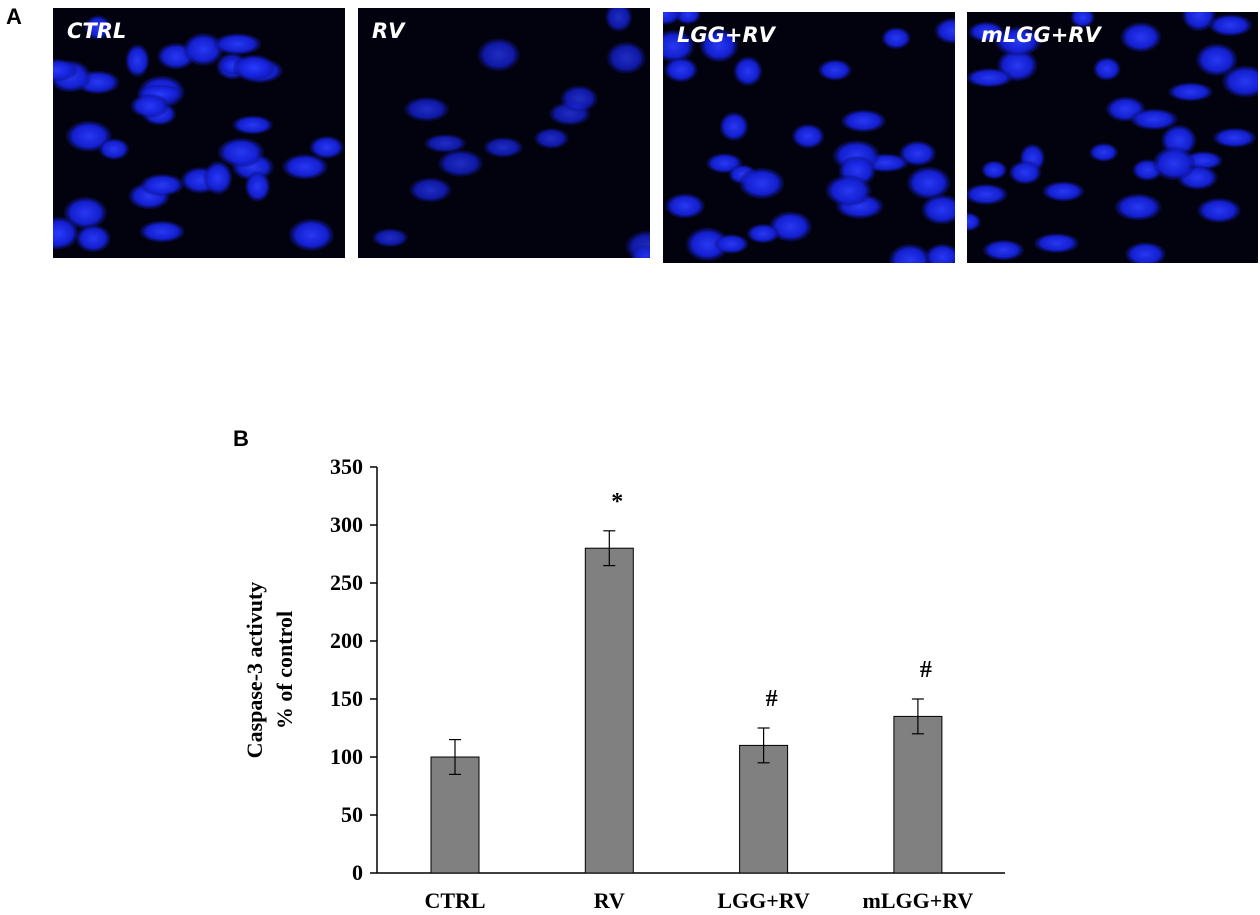 This screenshot has width=1260, height=915. I want to click on y-tick-label: 150, so click(346, 698).